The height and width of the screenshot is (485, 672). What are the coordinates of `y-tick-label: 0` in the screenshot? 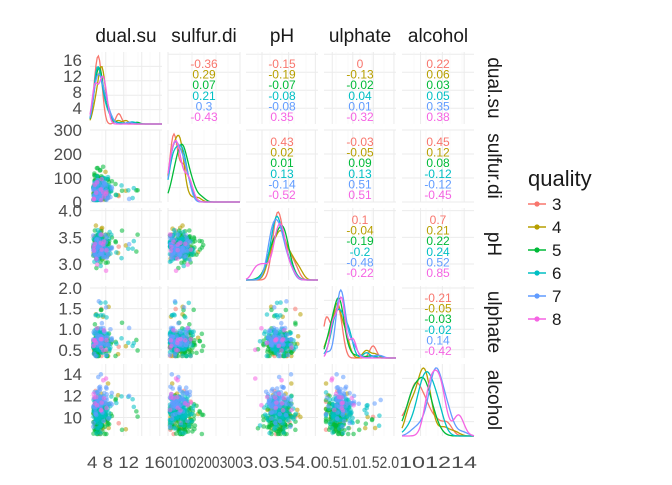 It's located at (77, 202).